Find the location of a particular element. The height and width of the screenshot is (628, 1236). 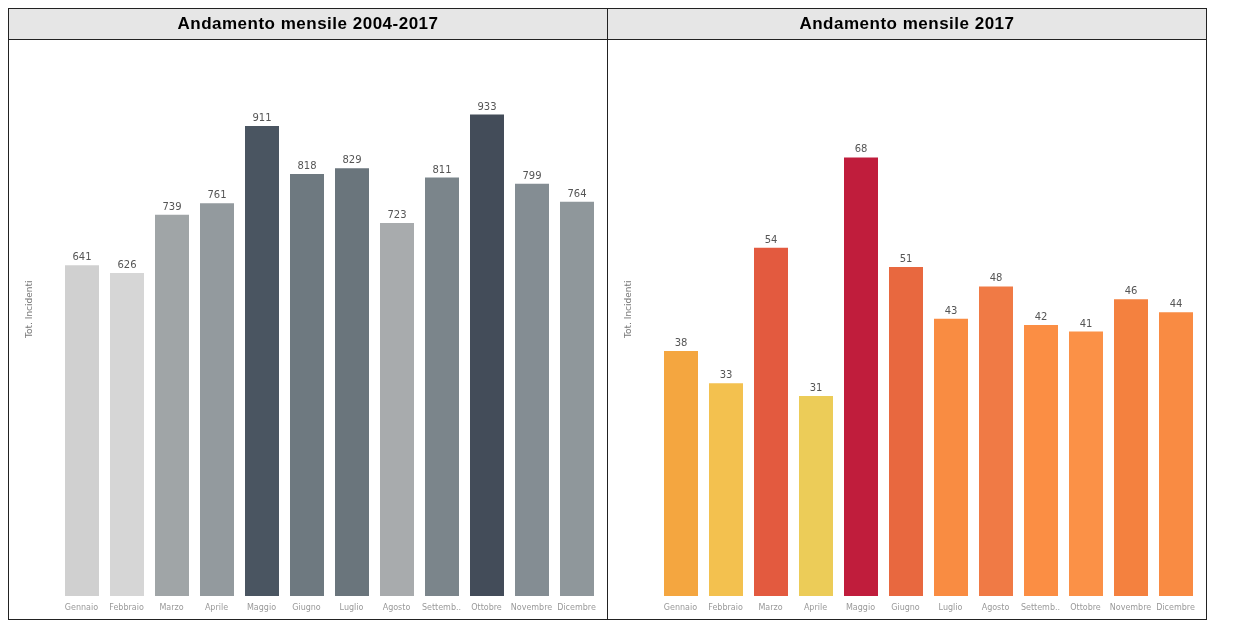

chart-title: Andamento mensile 2004-2017 is located at coordinates (308, 24).